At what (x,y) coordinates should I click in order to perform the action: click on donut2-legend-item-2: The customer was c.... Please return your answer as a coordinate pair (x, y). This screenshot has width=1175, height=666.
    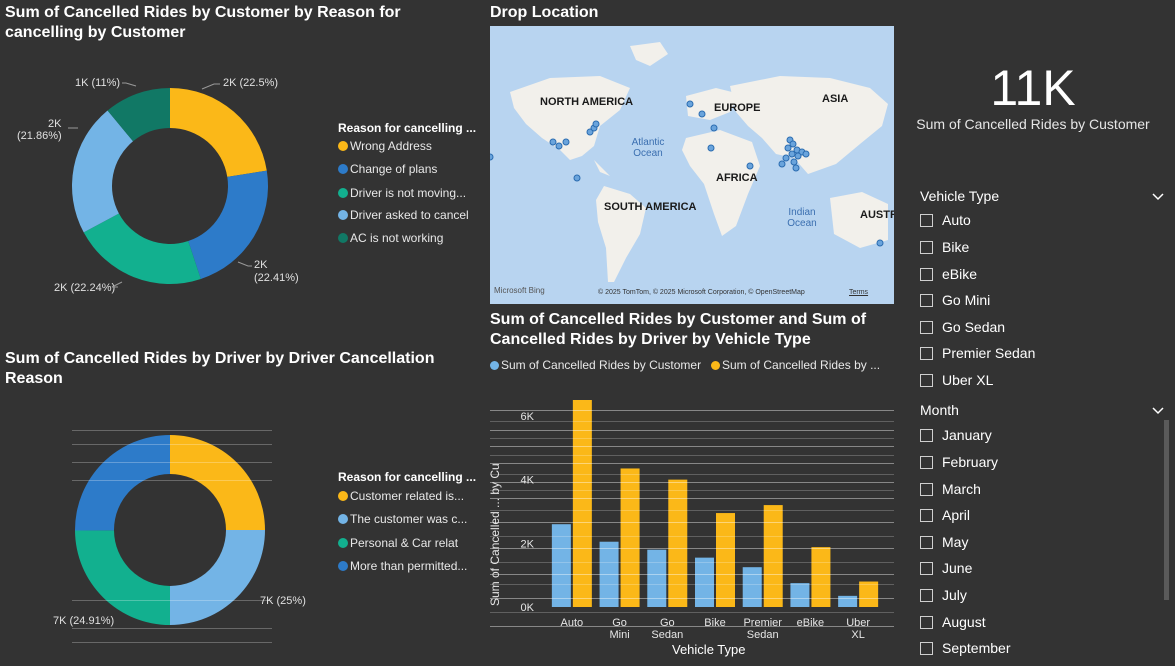
    Looking at the image, I should click on (402, 519).